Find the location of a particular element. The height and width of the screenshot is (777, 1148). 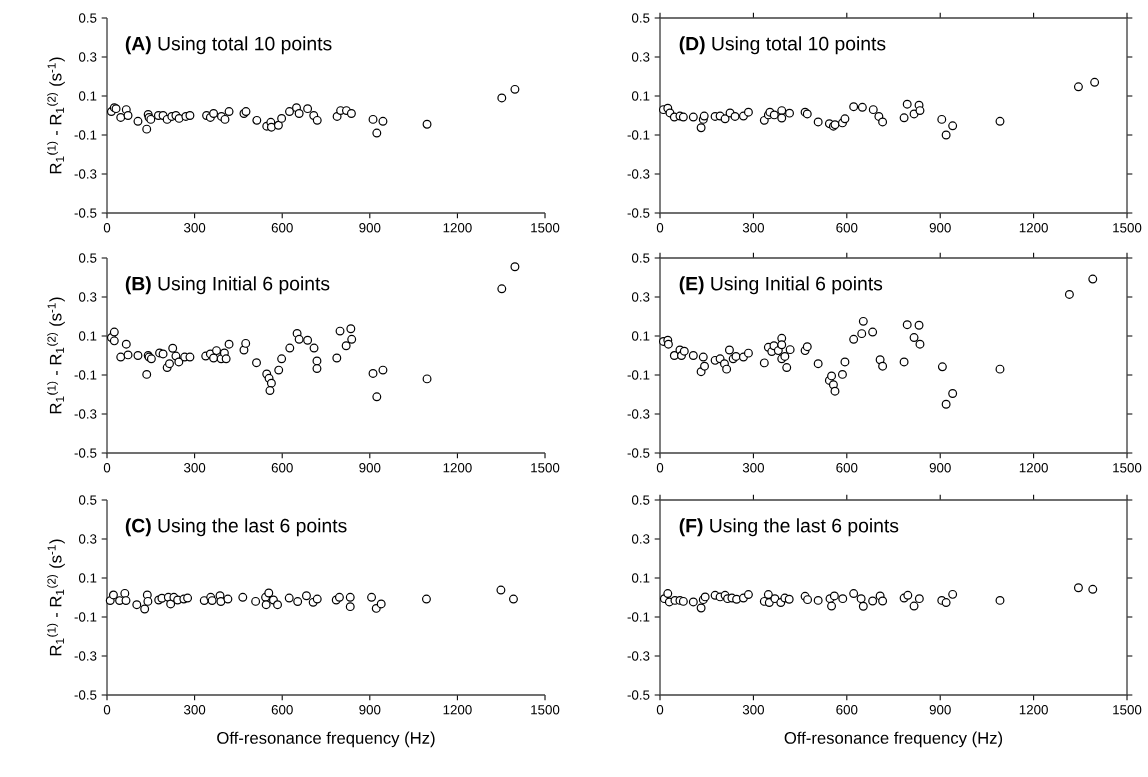

text: (D) Using total 10 points is located at coordinates (782, 45).